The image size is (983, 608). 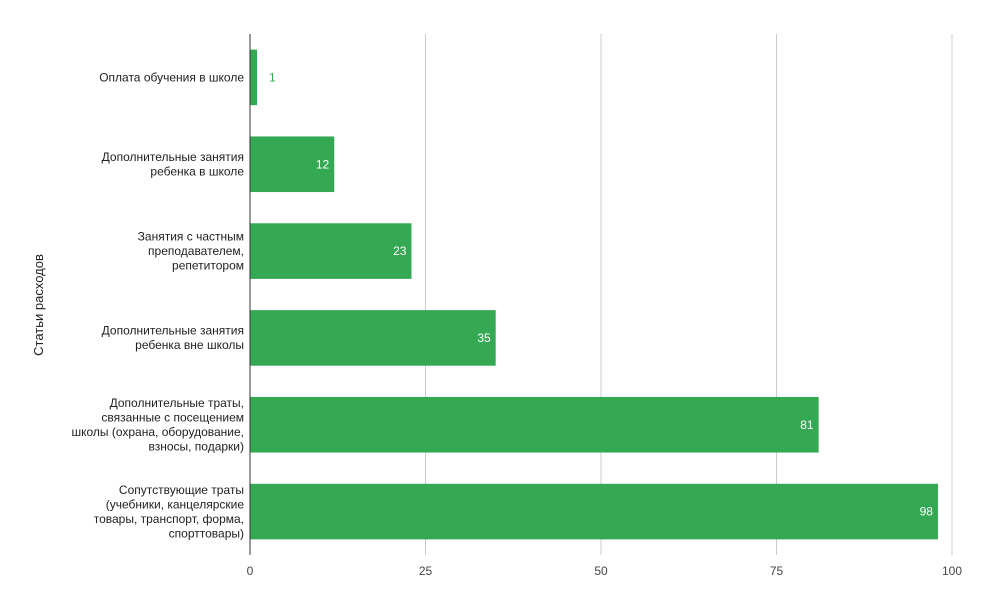 I want to click on x-axis-ticks: 0 25 50 75 100, so click(x=605, y=571).